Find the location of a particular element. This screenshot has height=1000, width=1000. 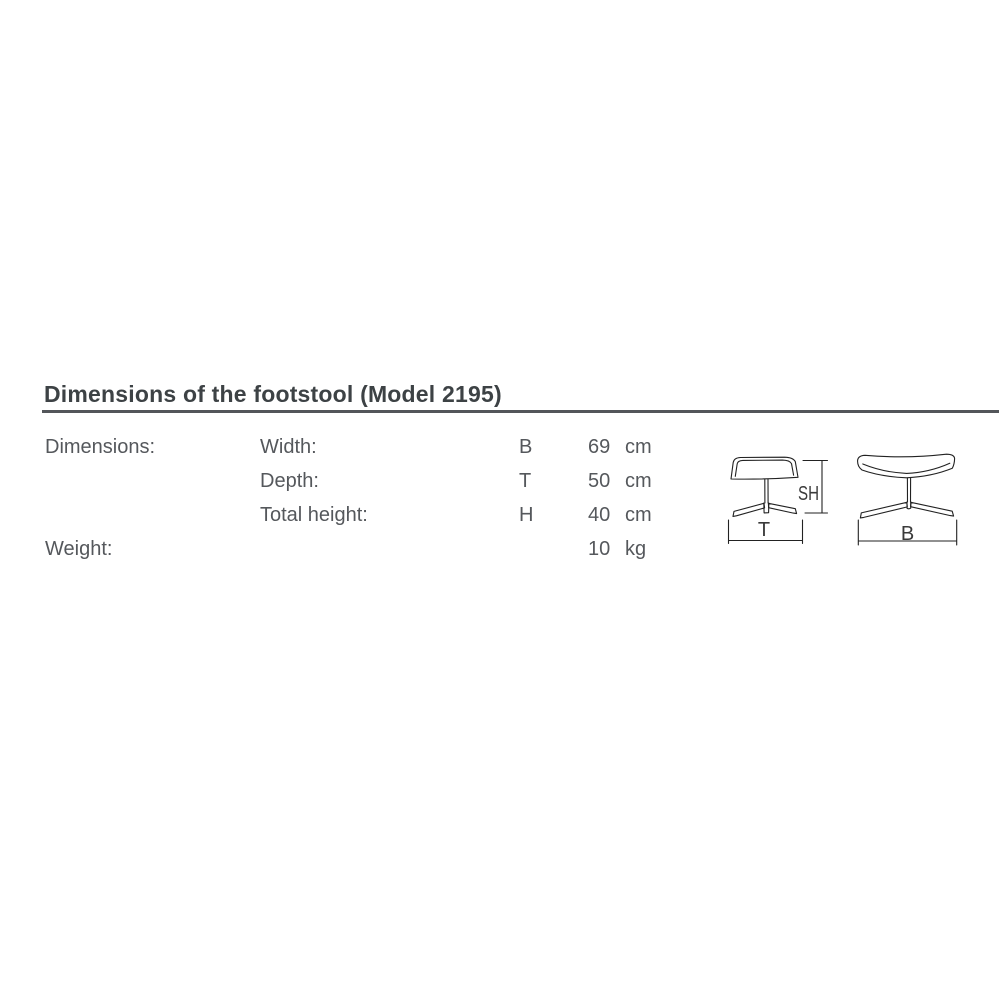

seat-height-dimension-label: SH is located at coordinates (808, 494).